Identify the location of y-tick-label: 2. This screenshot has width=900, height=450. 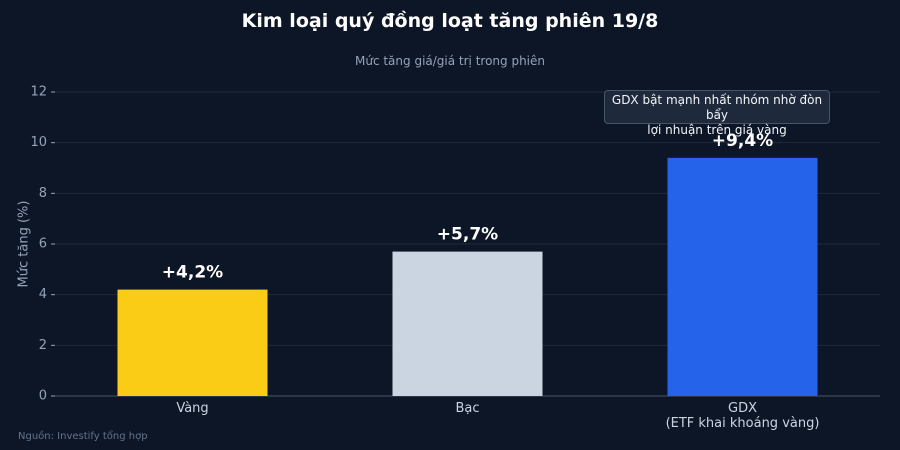
(43, 345).